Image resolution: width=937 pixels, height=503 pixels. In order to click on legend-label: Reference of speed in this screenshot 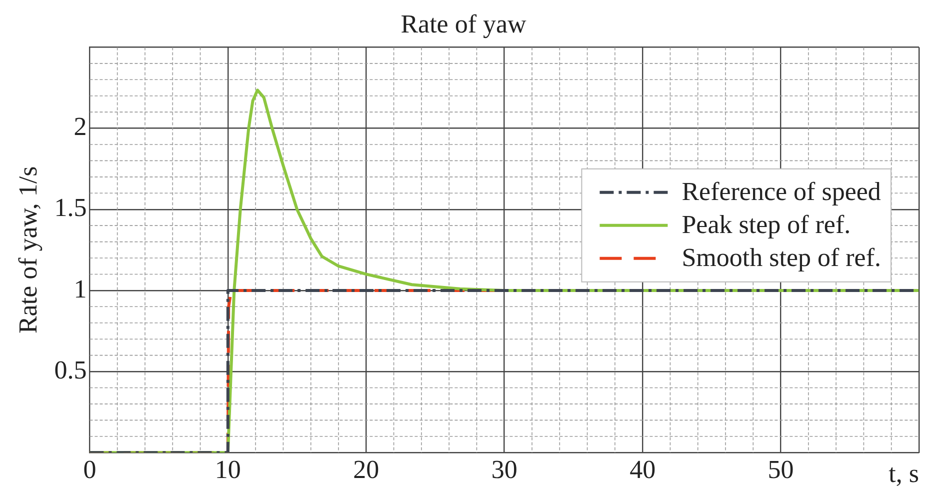, I will do `click(781, 191)`.